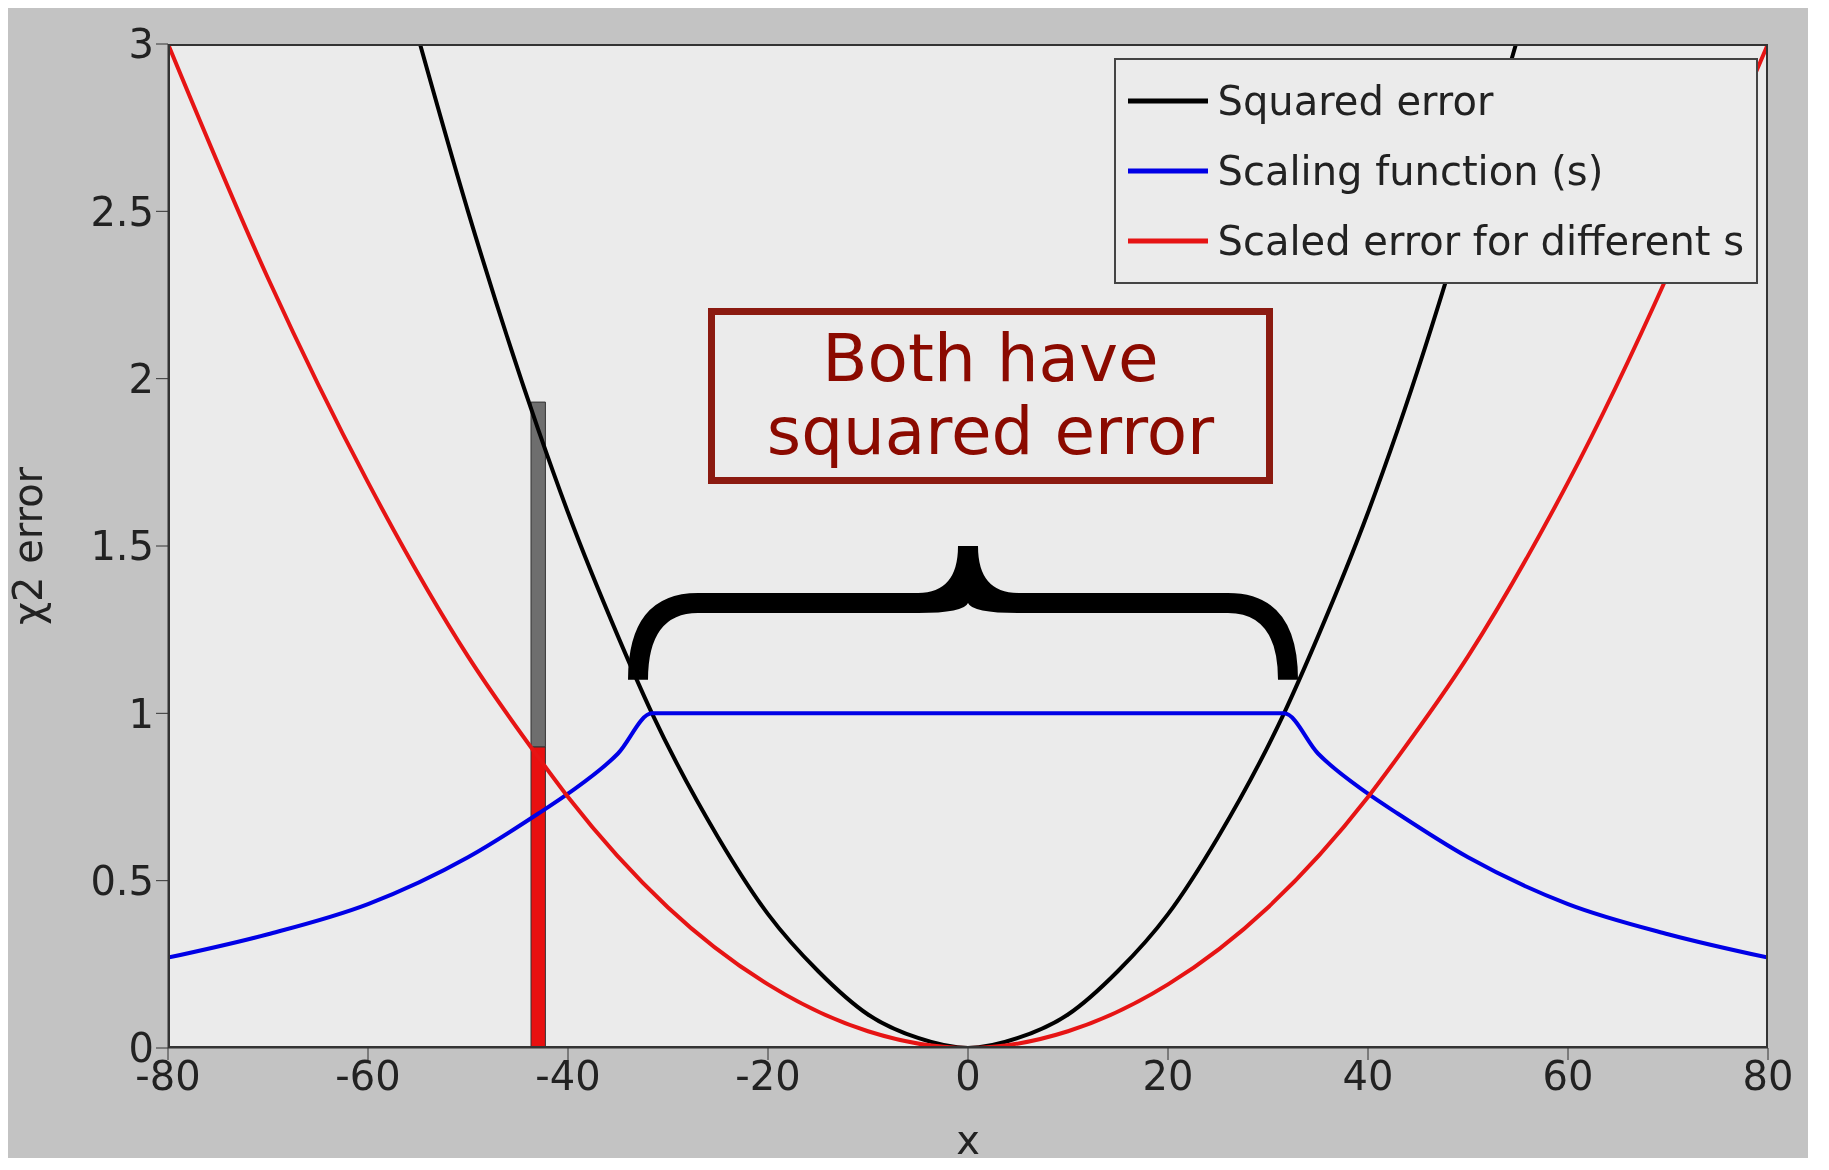 This screenshot has height=1170, width=1829. Describe the element at coordinates (568, 1076) in the screenshot. I see `x-tick-label: -40` at that location.